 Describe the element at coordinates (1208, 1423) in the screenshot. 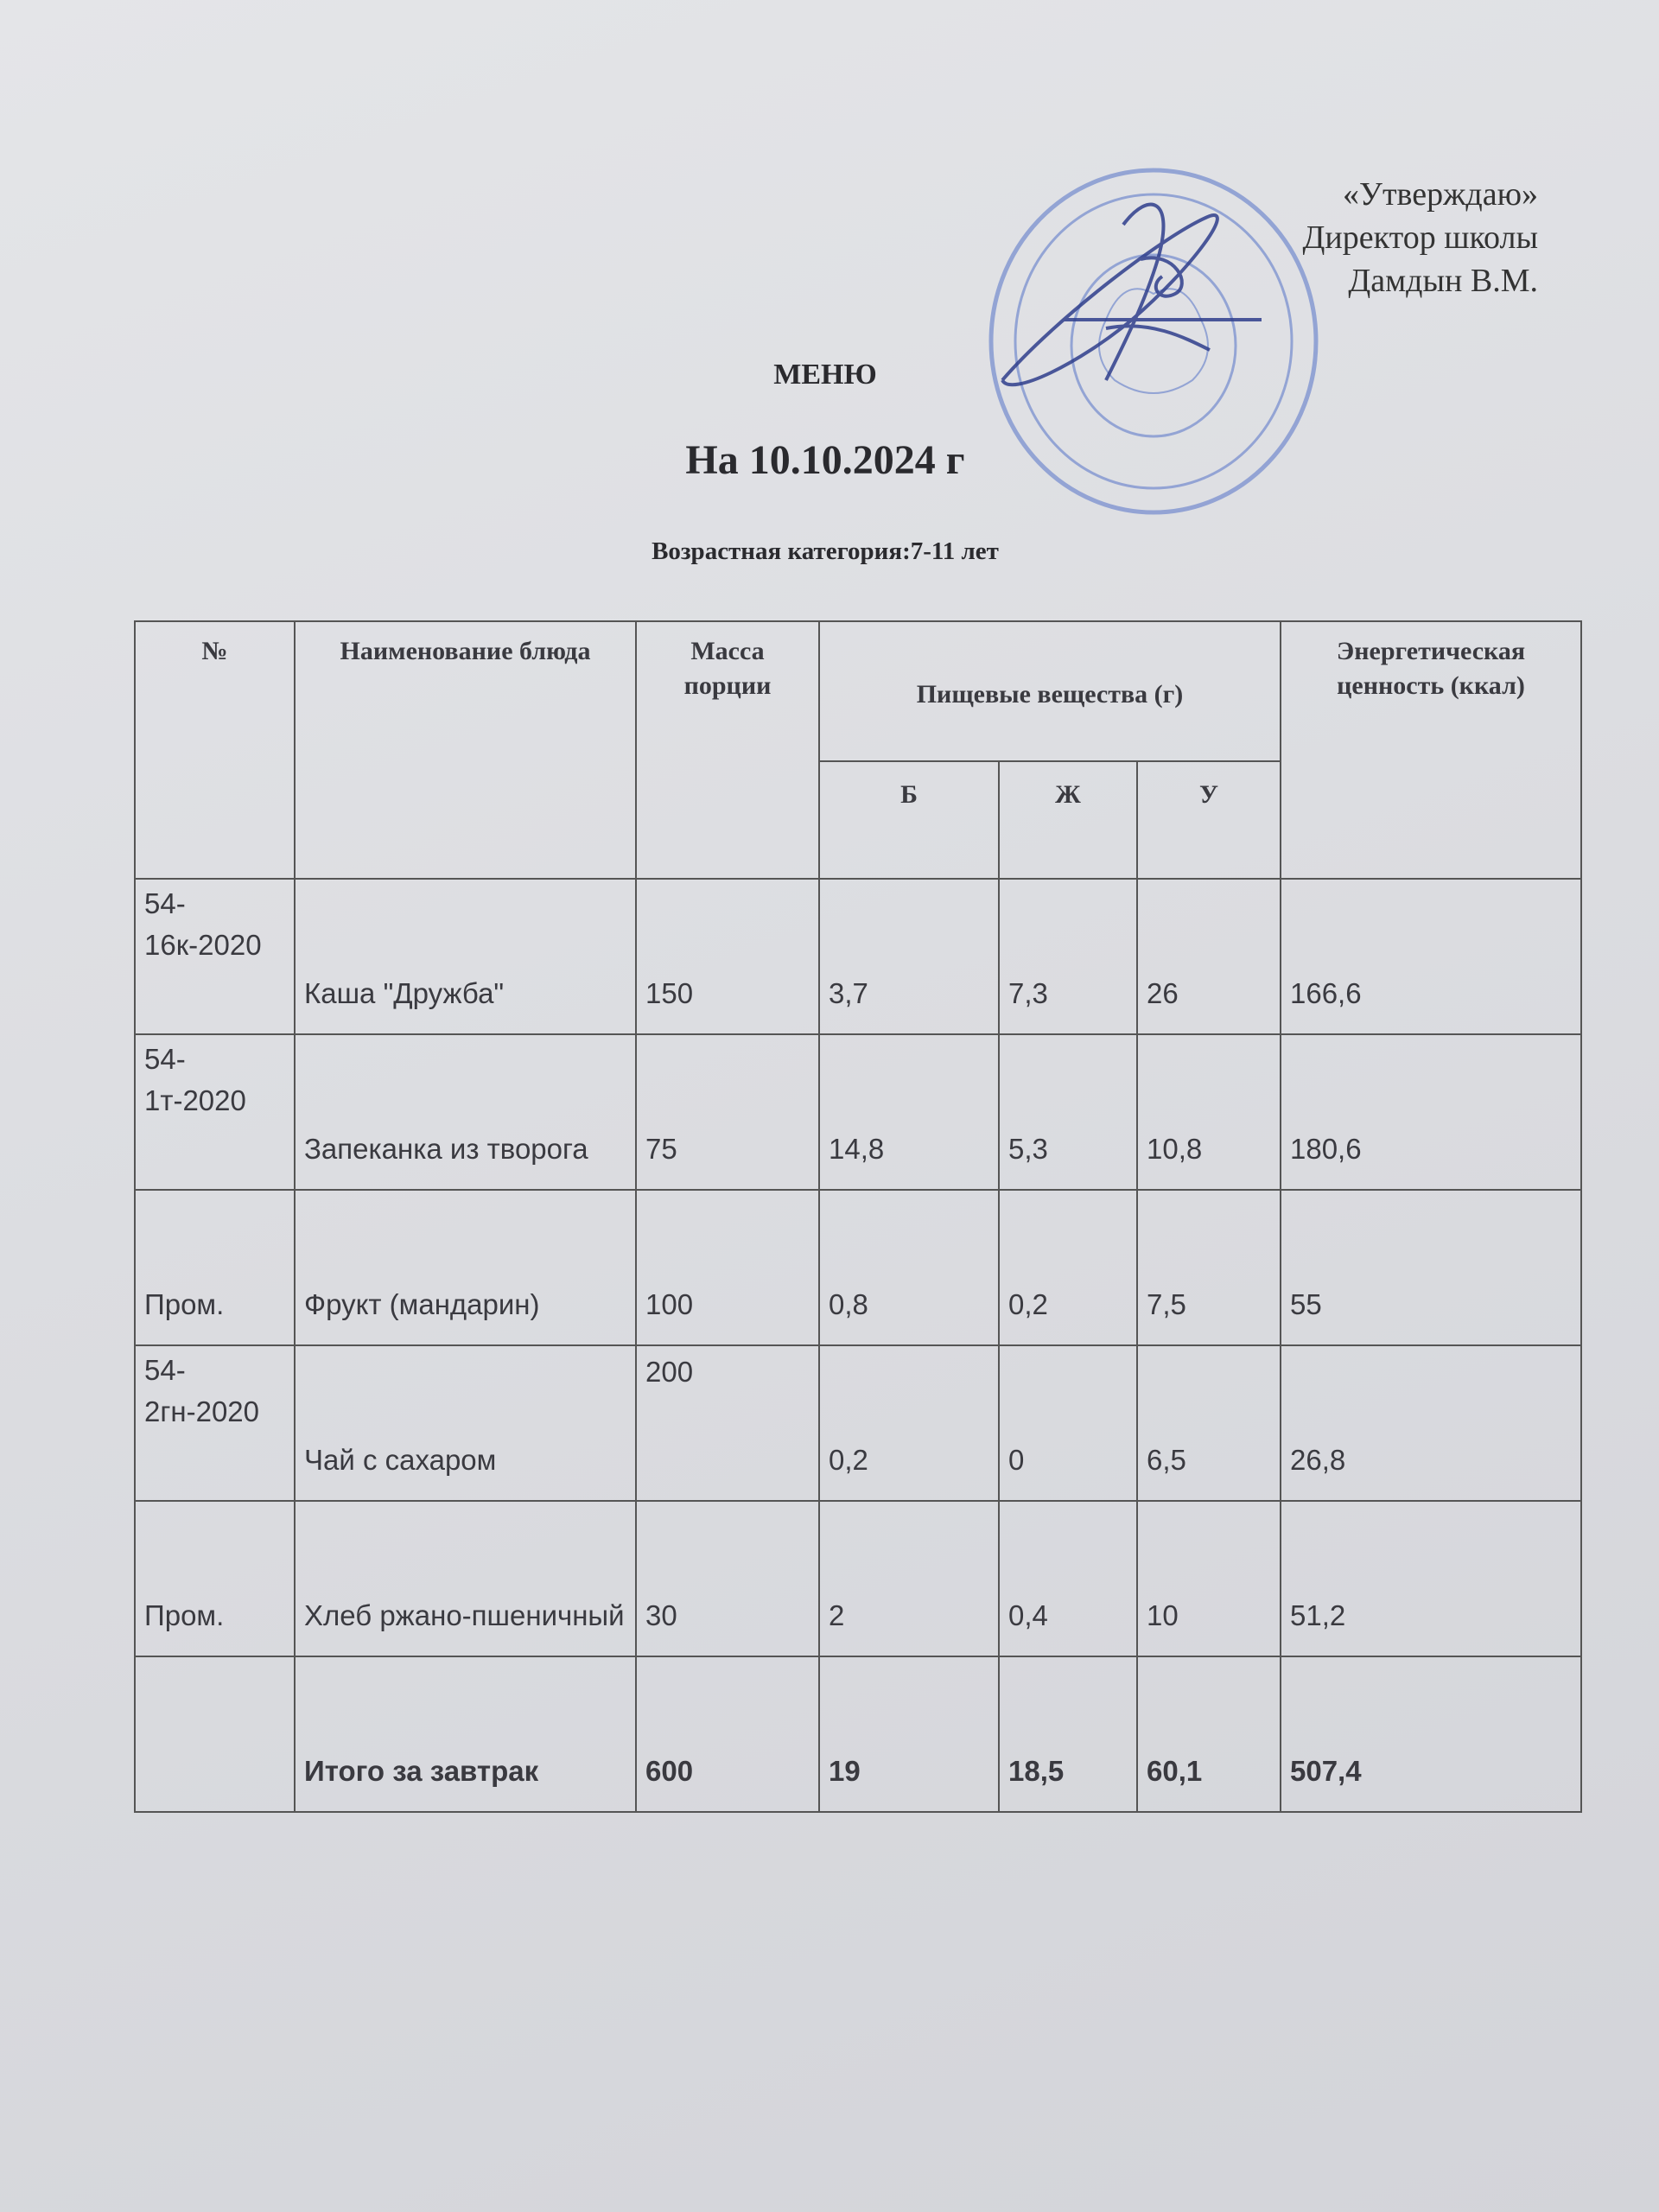

I see `carbs-value: 6,5` at that location.